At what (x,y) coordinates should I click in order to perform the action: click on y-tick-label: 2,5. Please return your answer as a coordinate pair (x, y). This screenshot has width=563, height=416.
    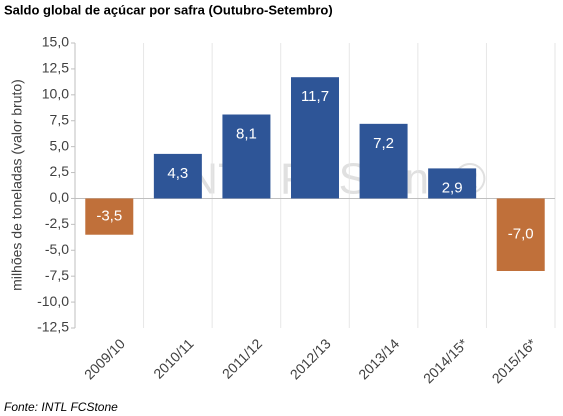
    Looking at the image, I should click on (60, 171).